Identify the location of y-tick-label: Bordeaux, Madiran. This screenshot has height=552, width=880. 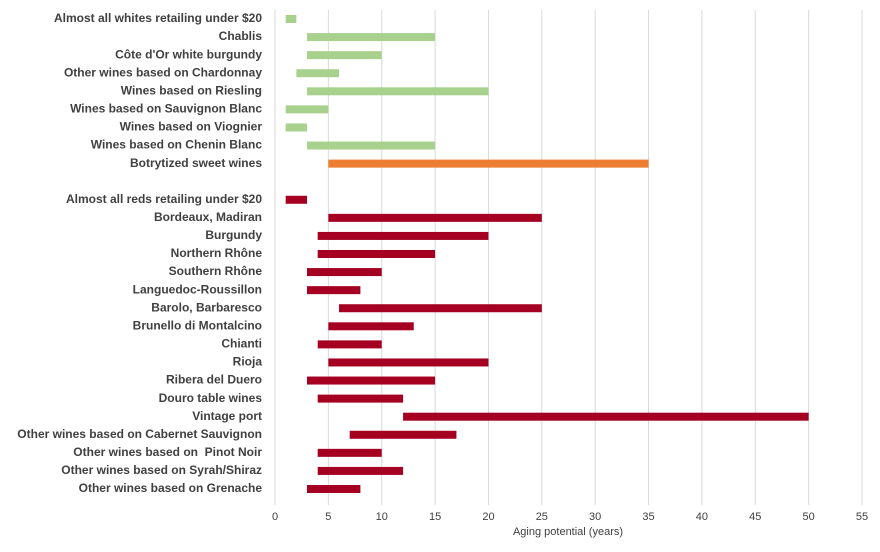
(208, 217).